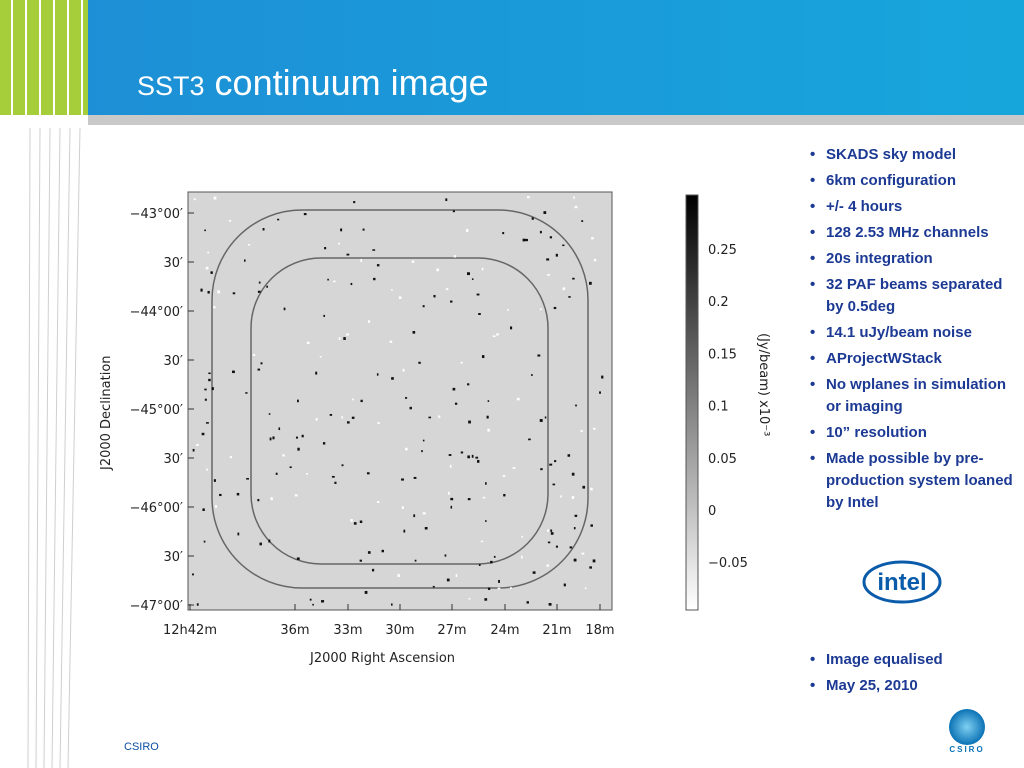  Describe the element at coordinates (915, 259) in the screenshot. I see `bullet: 20s integration` at that location.